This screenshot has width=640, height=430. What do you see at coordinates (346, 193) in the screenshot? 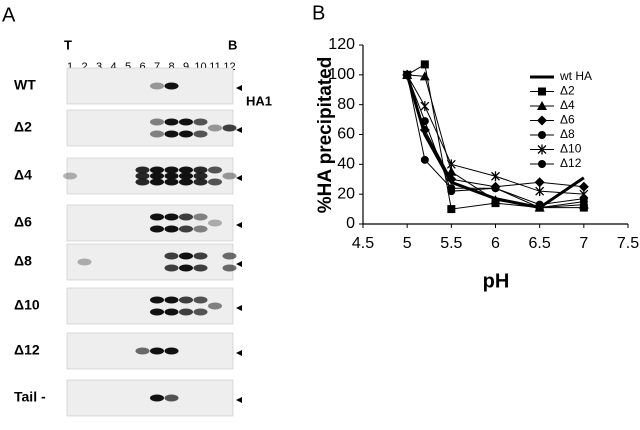
I see `y-tick-label: 20` at bounding box center [346, 193].